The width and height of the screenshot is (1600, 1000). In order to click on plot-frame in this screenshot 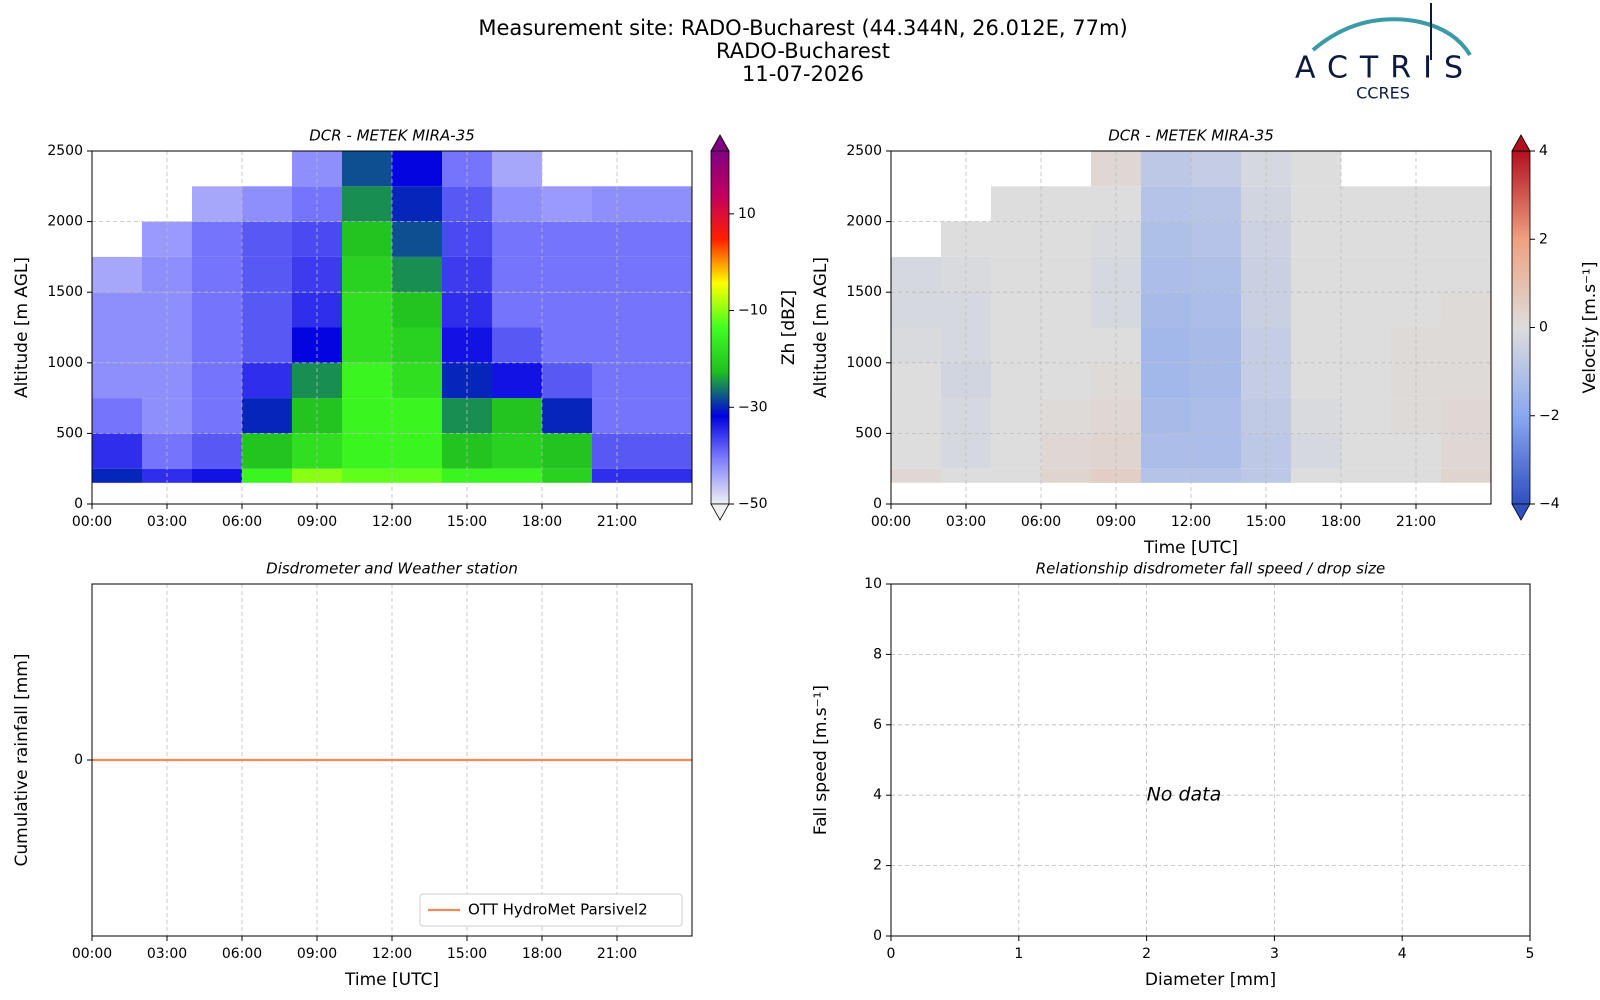, I will do `click(392, 327)`.